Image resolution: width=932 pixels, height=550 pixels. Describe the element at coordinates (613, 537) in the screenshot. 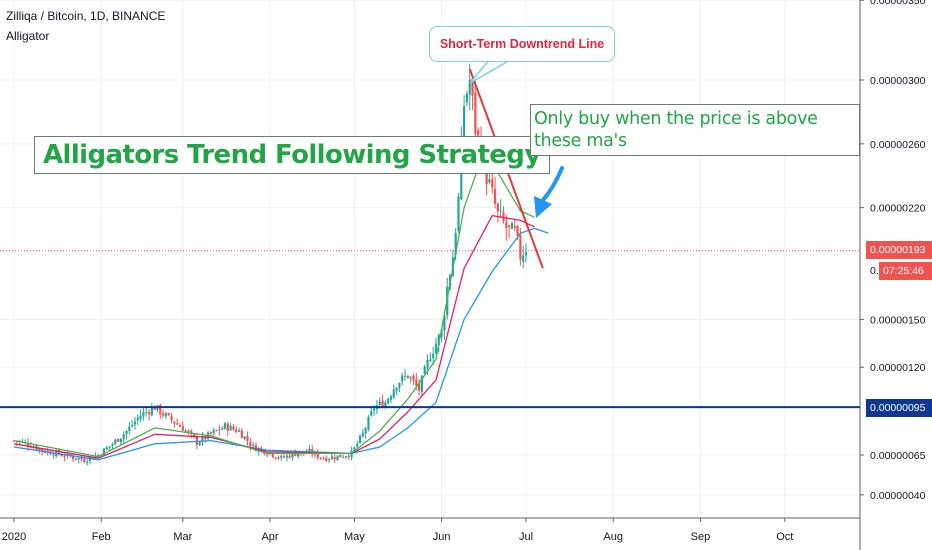

I see `x-tick-label: Aug` at that location.